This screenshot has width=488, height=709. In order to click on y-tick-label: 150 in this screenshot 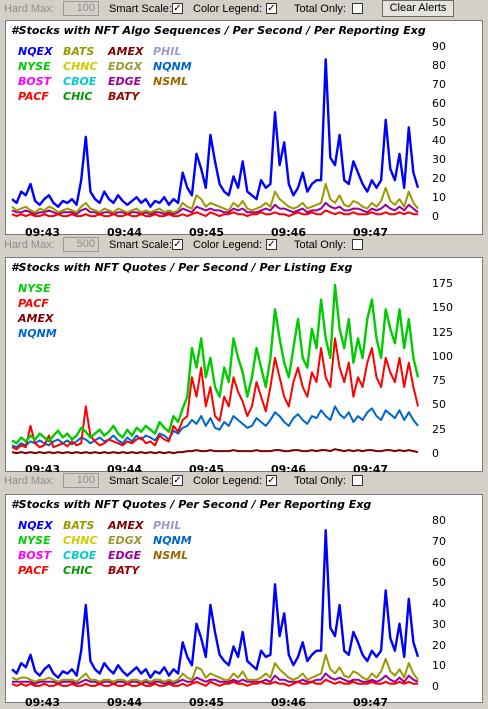, I will do `click(442, 308)`.